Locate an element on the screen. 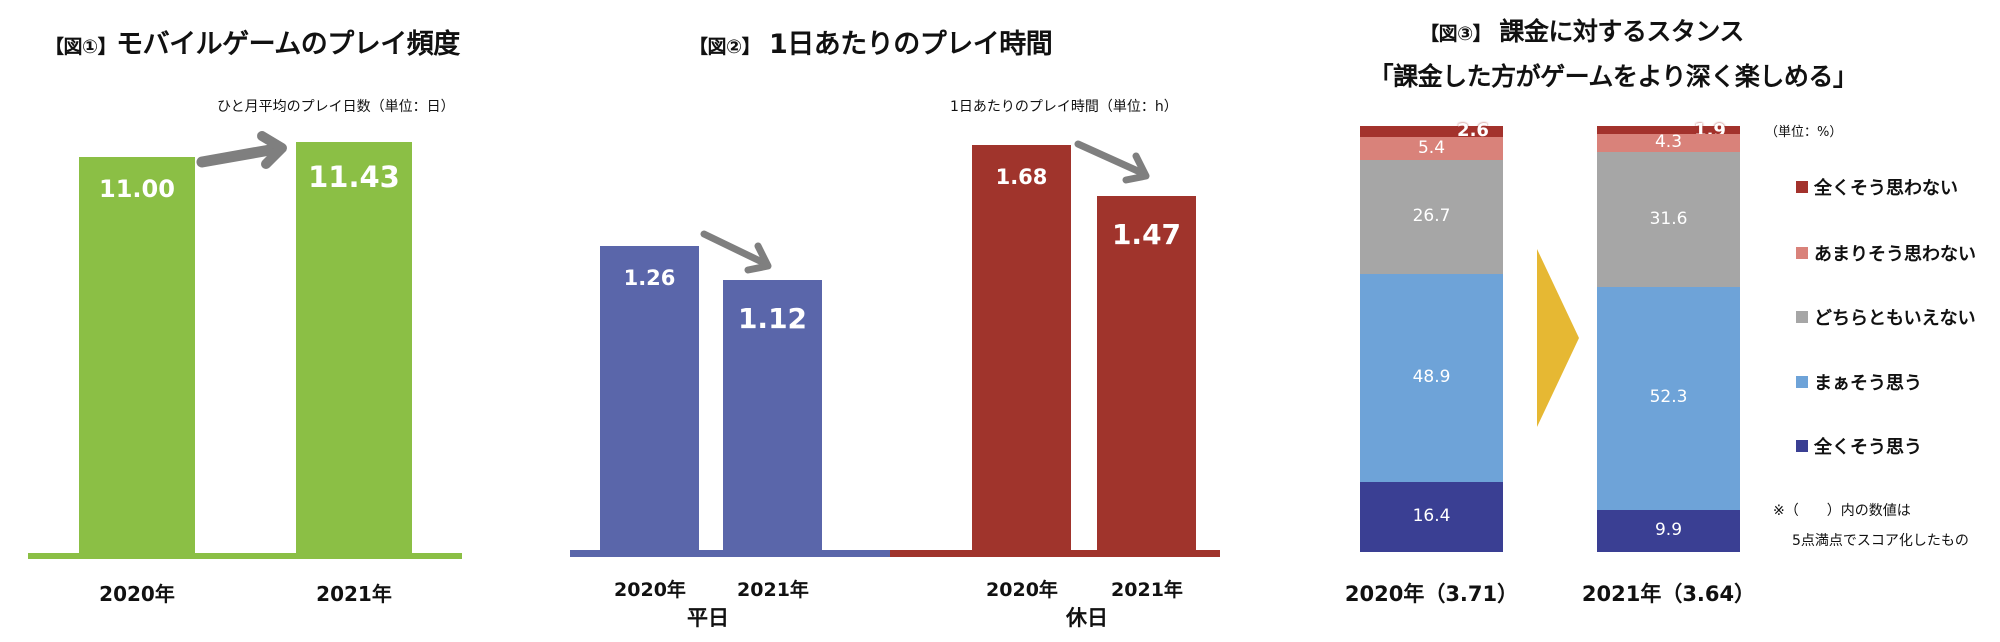 The image size is (2000, 642). segment-label-1-4: 9.9 is located at coordinates (1668, 529).